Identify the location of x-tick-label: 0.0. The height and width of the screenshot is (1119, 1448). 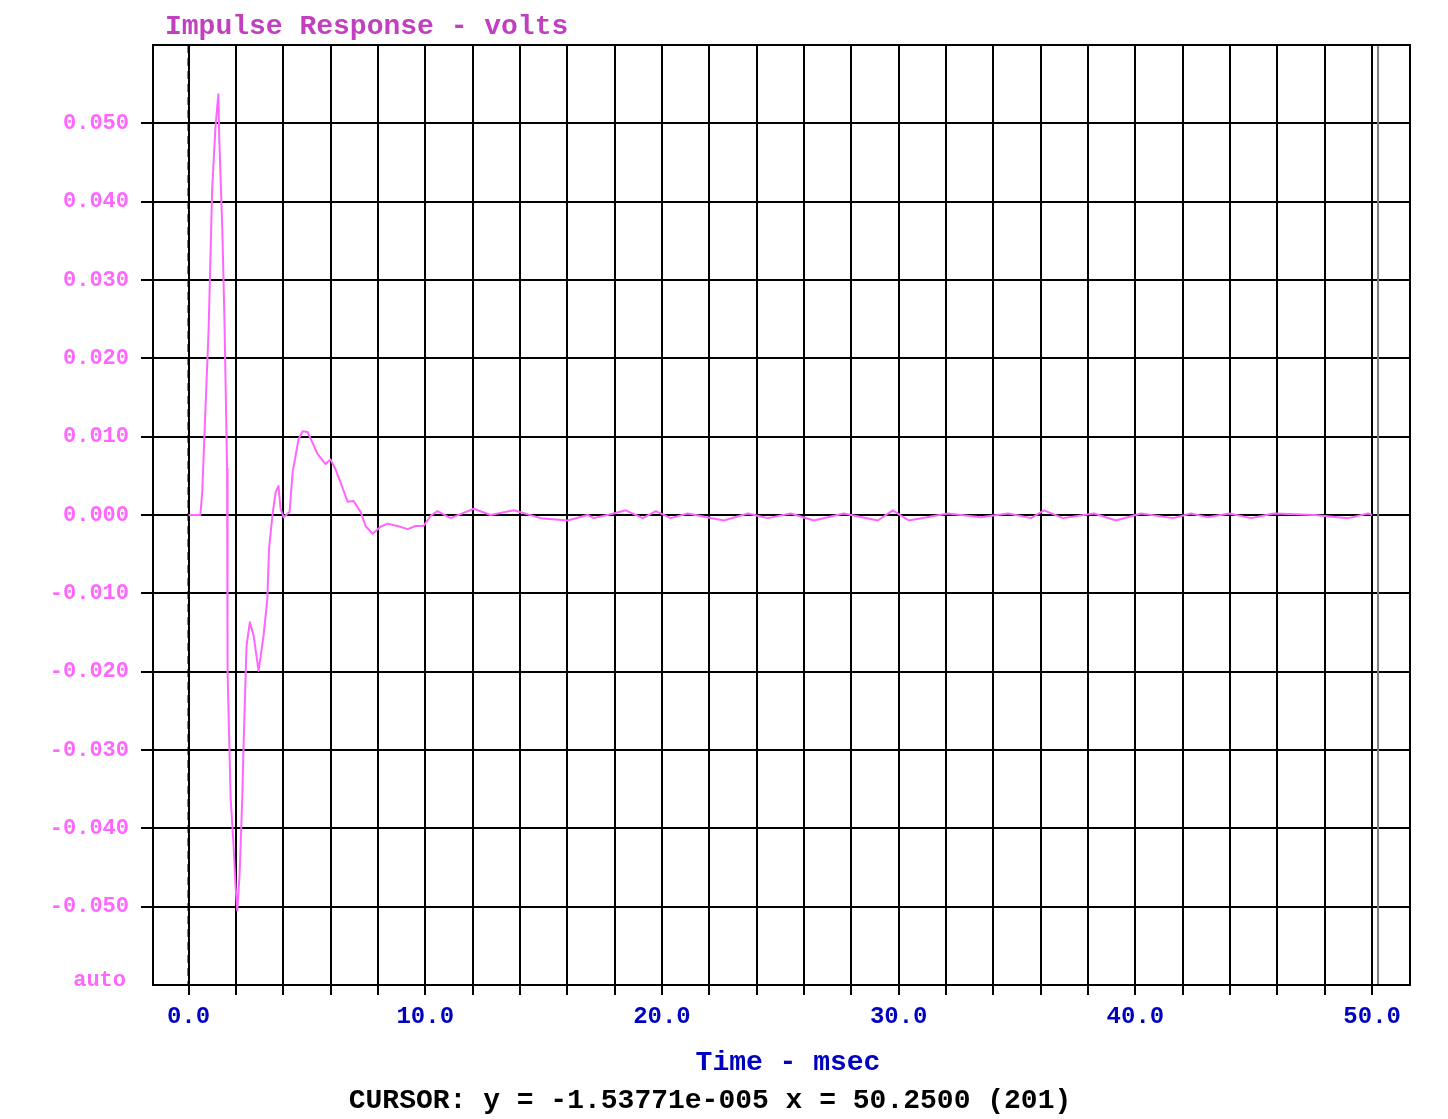
(188, 1017).